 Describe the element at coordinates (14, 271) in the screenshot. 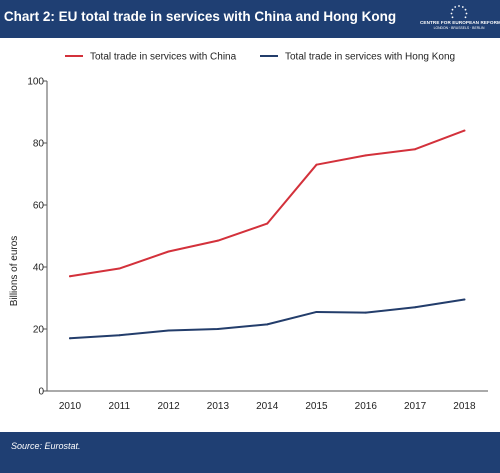

I see `y-axis-label: Billions of euros` at that location.